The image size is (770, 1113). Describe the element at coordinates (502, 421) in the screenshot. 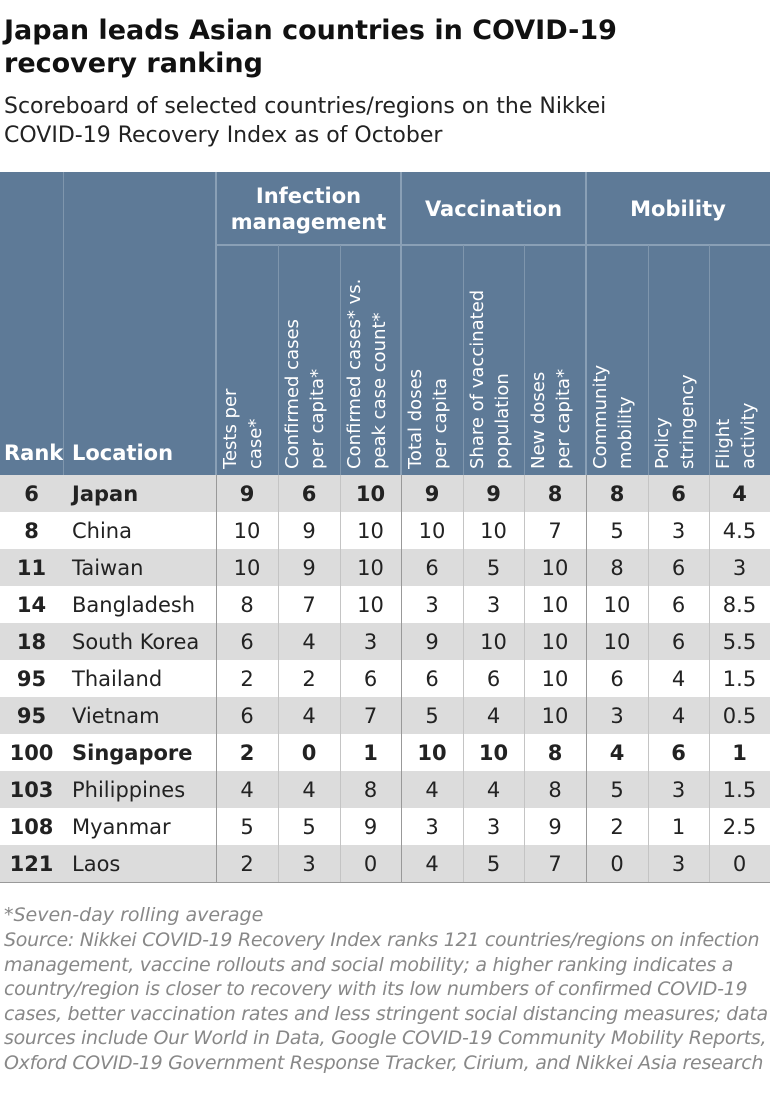

I see `column-header: population` at that location.